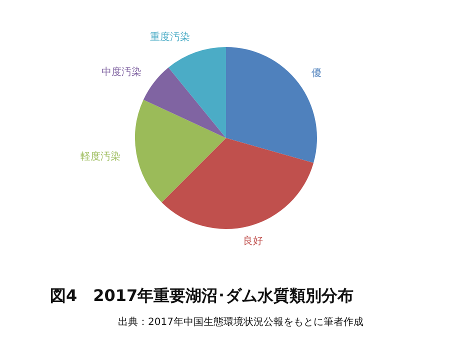 The image size is (450, 338). Describe the element at coordinates (100, 156) in the screenshot. I see `slice-label: 軽度汚染` at that location.